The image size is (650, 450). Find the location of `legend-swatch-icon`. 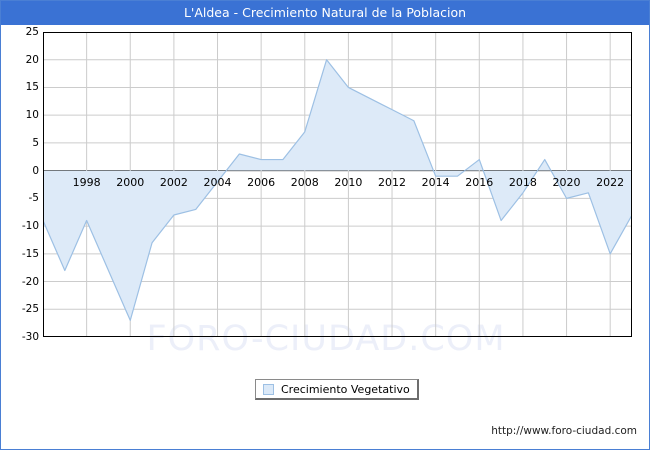

legend-swatch-icon is located at coordinates (268, 389).